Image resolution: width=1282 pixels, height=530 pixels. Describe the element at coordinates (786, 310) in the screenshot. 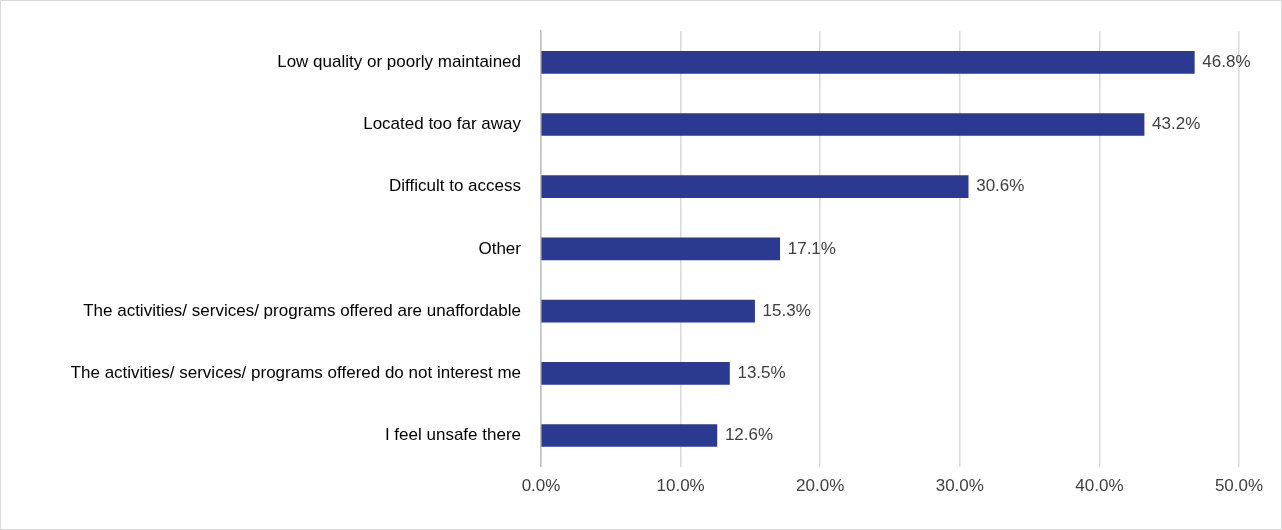

I see `data-label: 15.3%` at that location.